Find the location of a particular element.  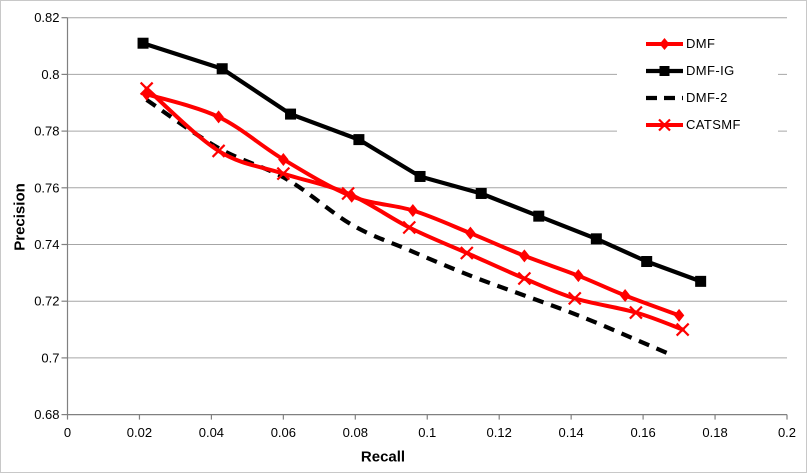

y-tick-label-0.7: 0.7 is located at coordinates (50, 357).